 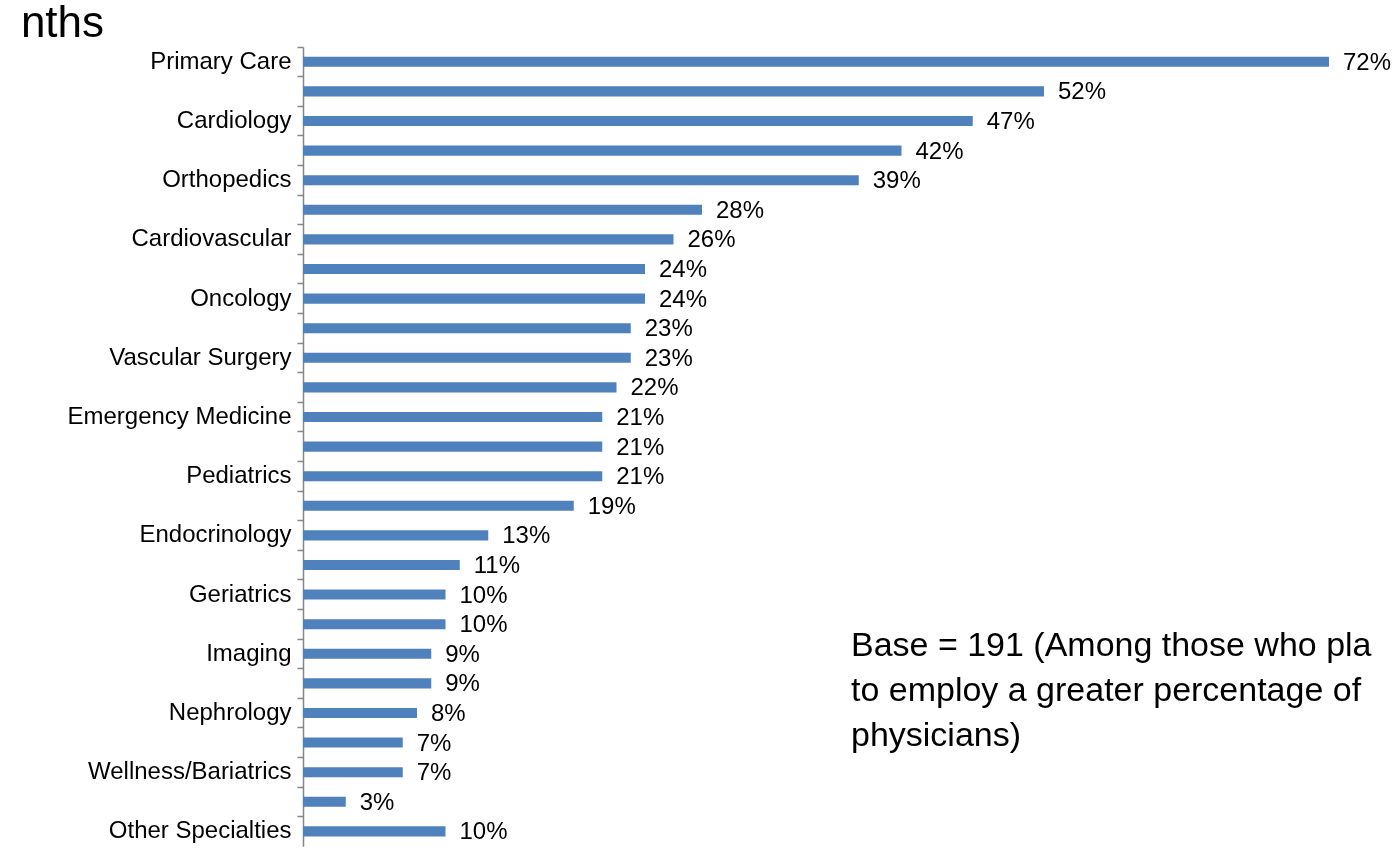 I want to click on y-tick-label: Nephrology, so click(x=230, y=711).